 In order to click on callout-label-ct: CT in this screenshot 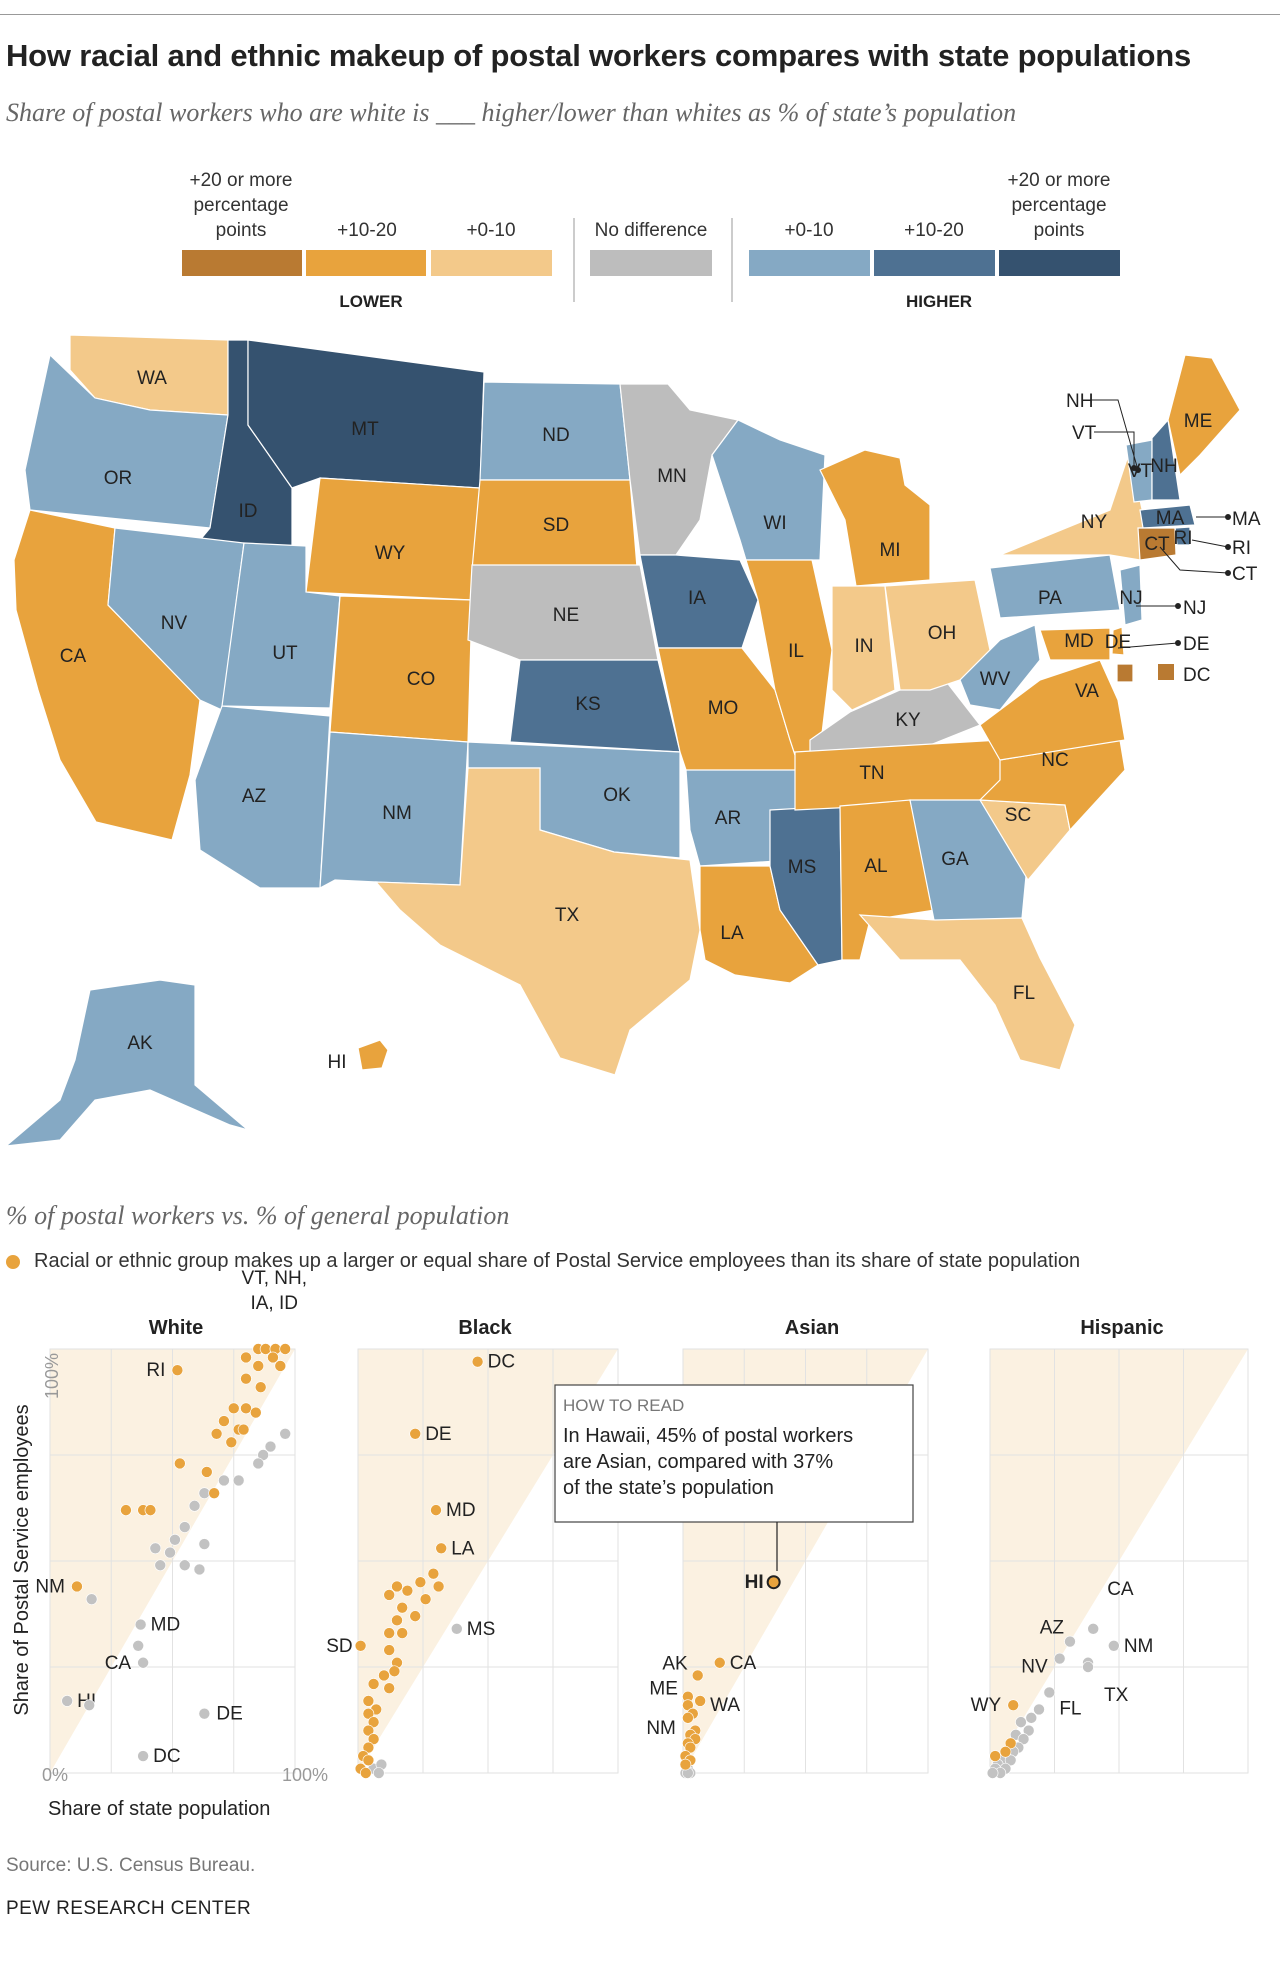, I will do `click(1245, 574)`.